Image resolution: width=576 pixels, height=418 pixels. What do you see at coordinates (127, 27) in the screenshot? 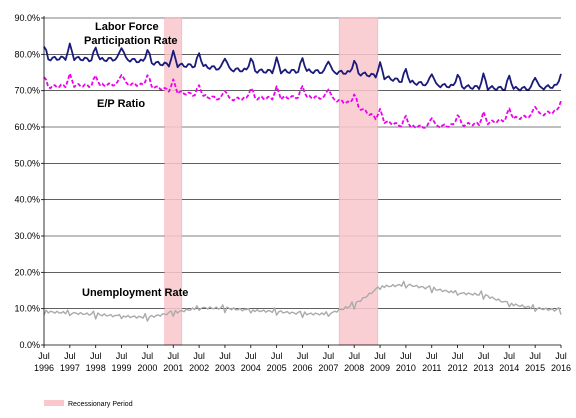
I see `series-label-lfpr-line1: Labor Force` at bounding box center [127, 27].